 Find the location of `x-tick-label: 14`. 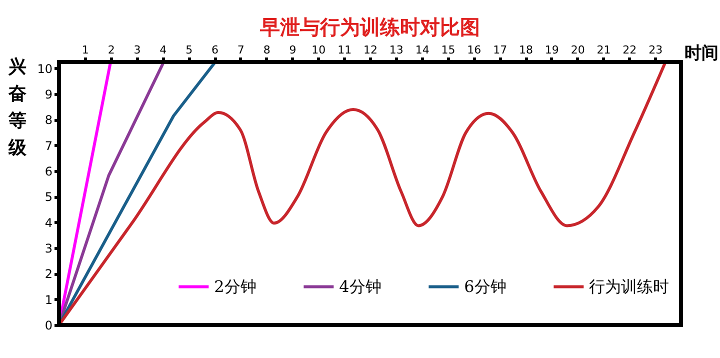

x-tick-label: 14 is located at coordinates (422, 50).